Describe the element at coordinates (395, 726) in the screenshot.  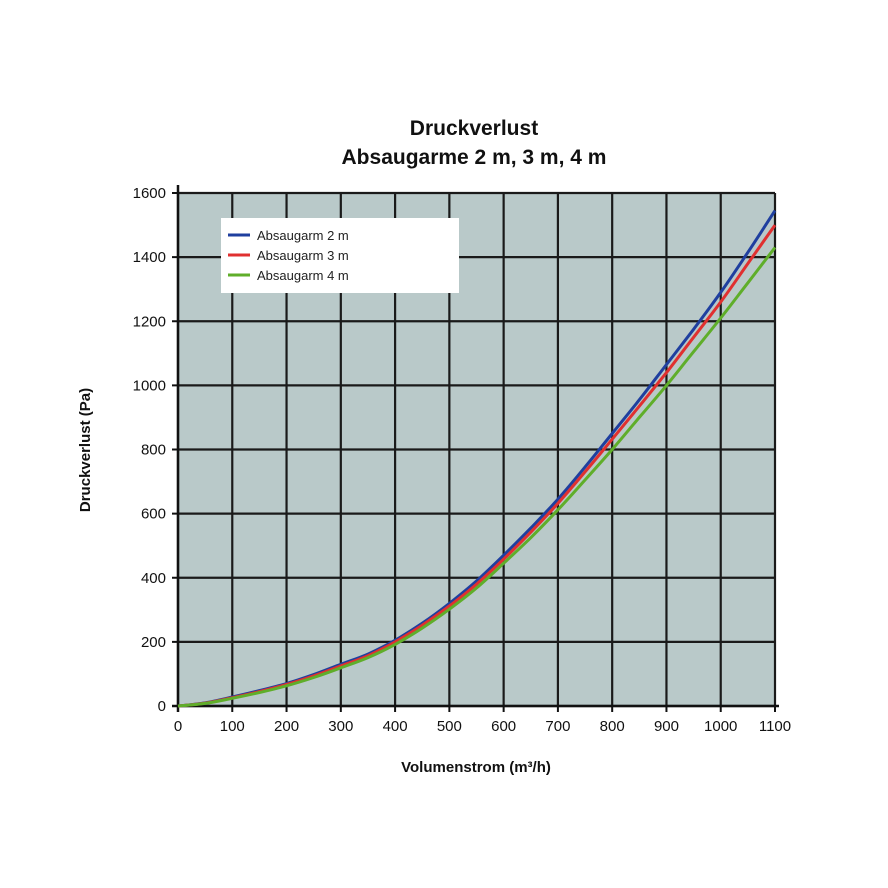
I see `x-tick-label: 400` at that location.